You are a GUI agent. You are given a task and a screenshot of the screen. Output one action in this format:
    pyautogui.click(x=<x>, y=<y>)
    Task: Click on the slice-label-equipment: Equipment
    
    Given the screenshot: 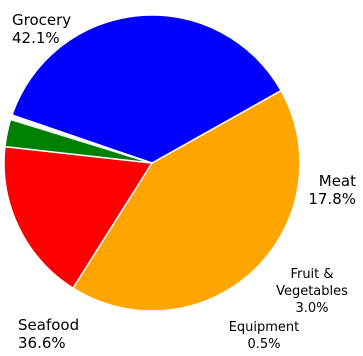 What is the action you would take?
    pyautogui.click(x=264, y=327)
    